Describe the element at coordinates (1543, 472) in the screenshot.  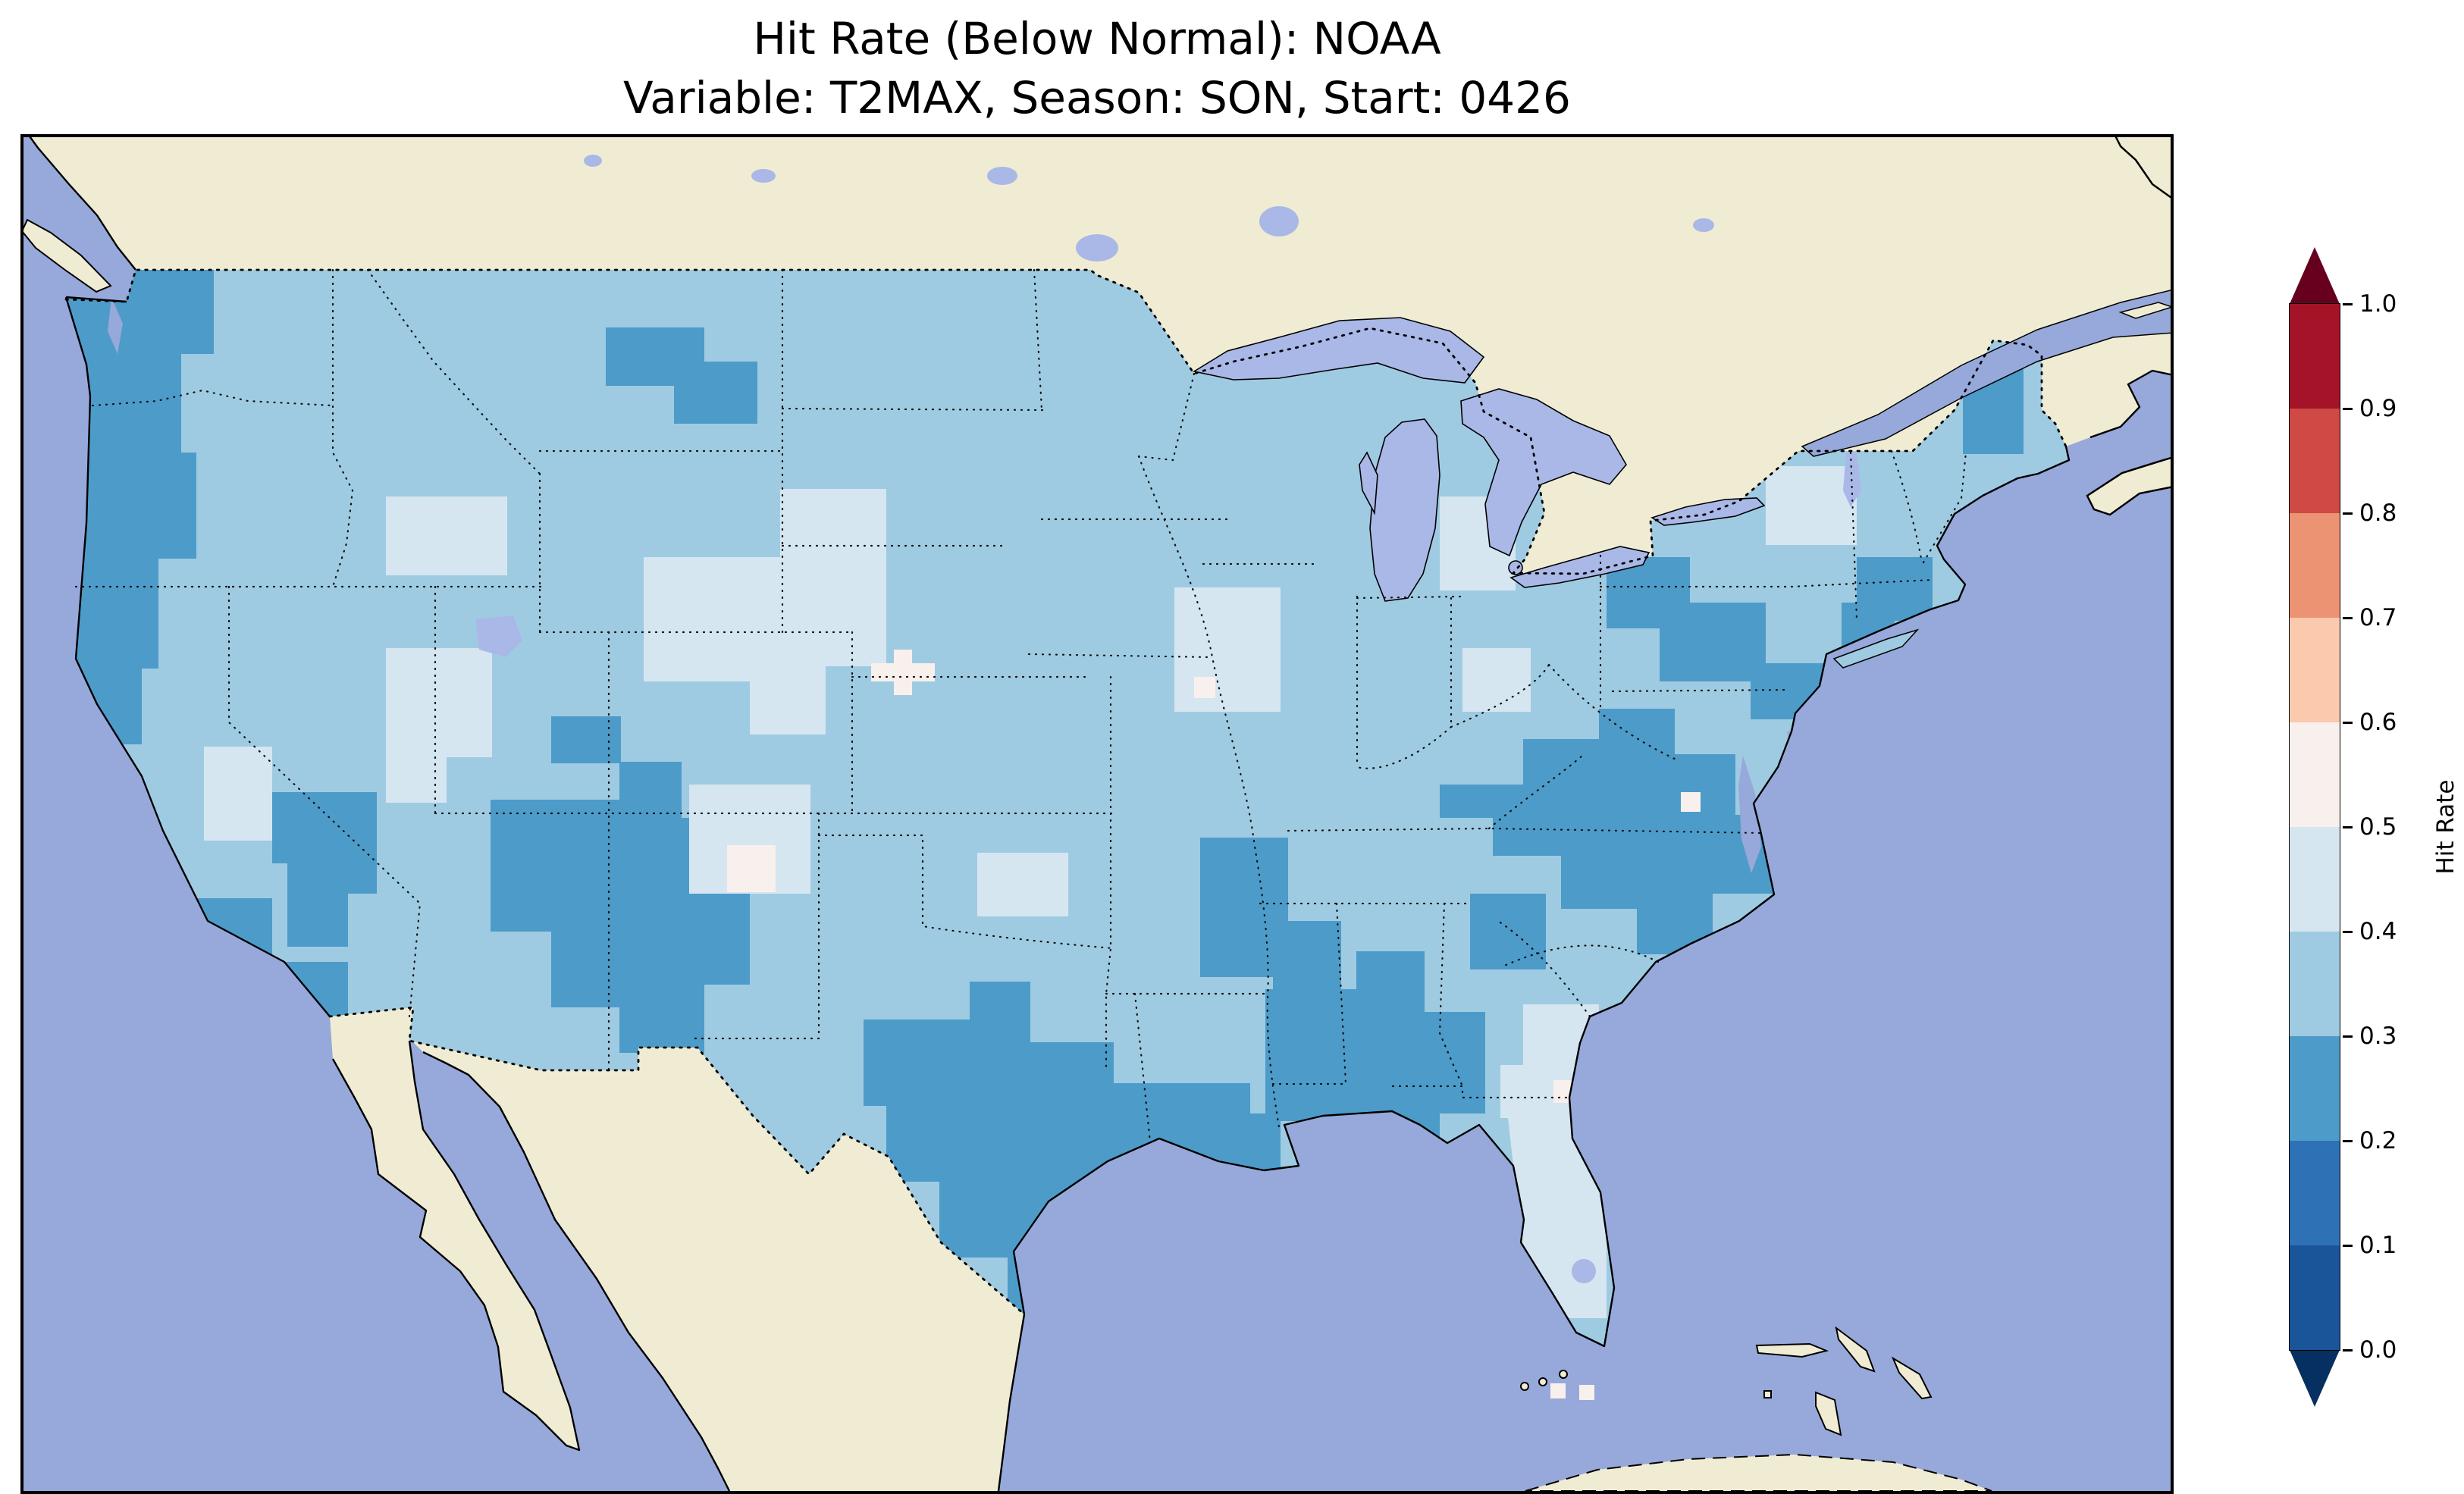
I see `lake-huron` at that location.